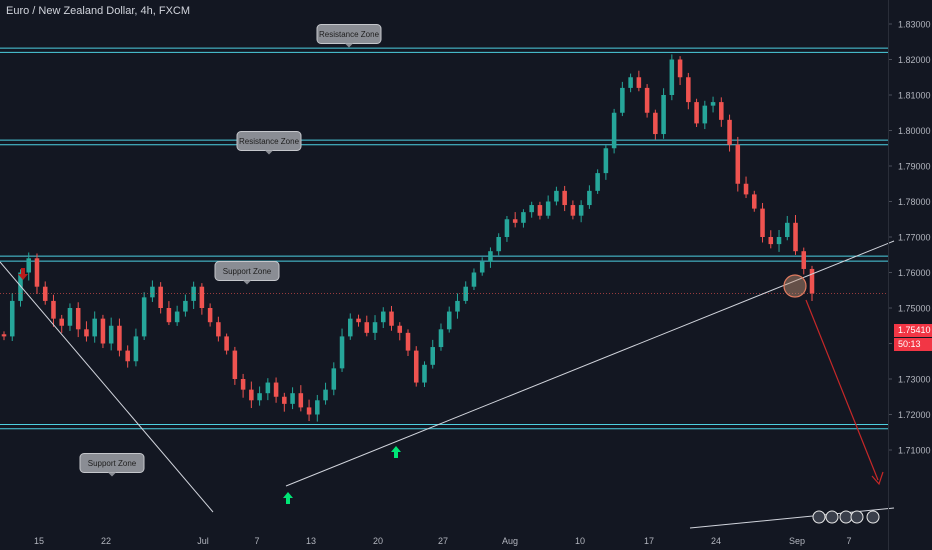 The height and width of the screenshot is (550, 932). Describe the element at coordinates (877, 478) in the screenshot. I see `projection-arrowhead` at that location.